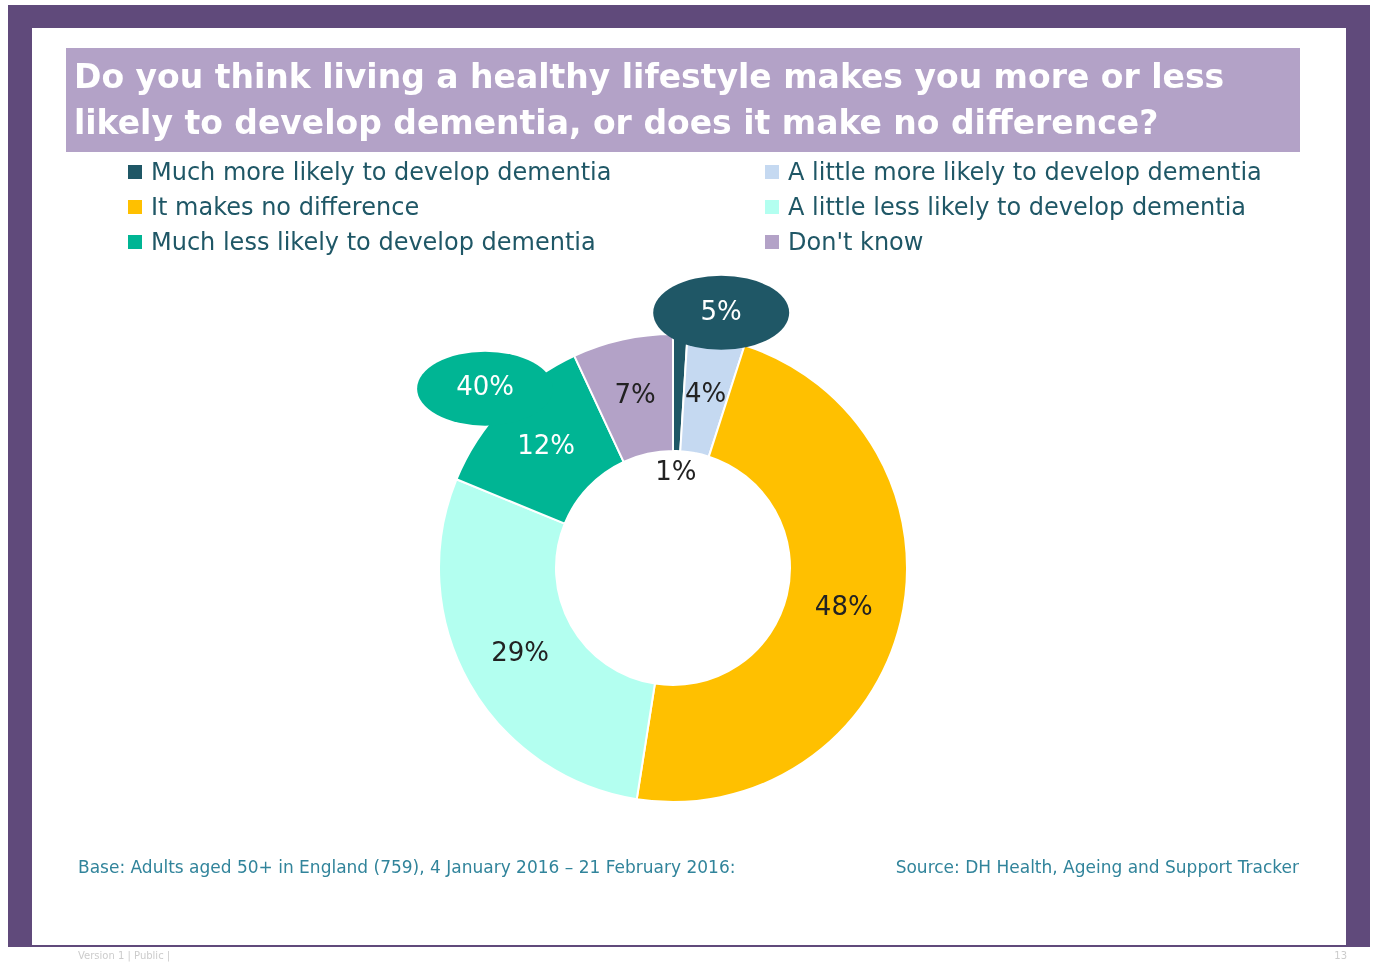 The height and width of the screenshot is (965, 1377). What do you see at coordinates (1097, 867) in the screenshot?
I see `source-note: Source: DH Health, Ageing and Support Tracker` at bounding box center [1097, 867].